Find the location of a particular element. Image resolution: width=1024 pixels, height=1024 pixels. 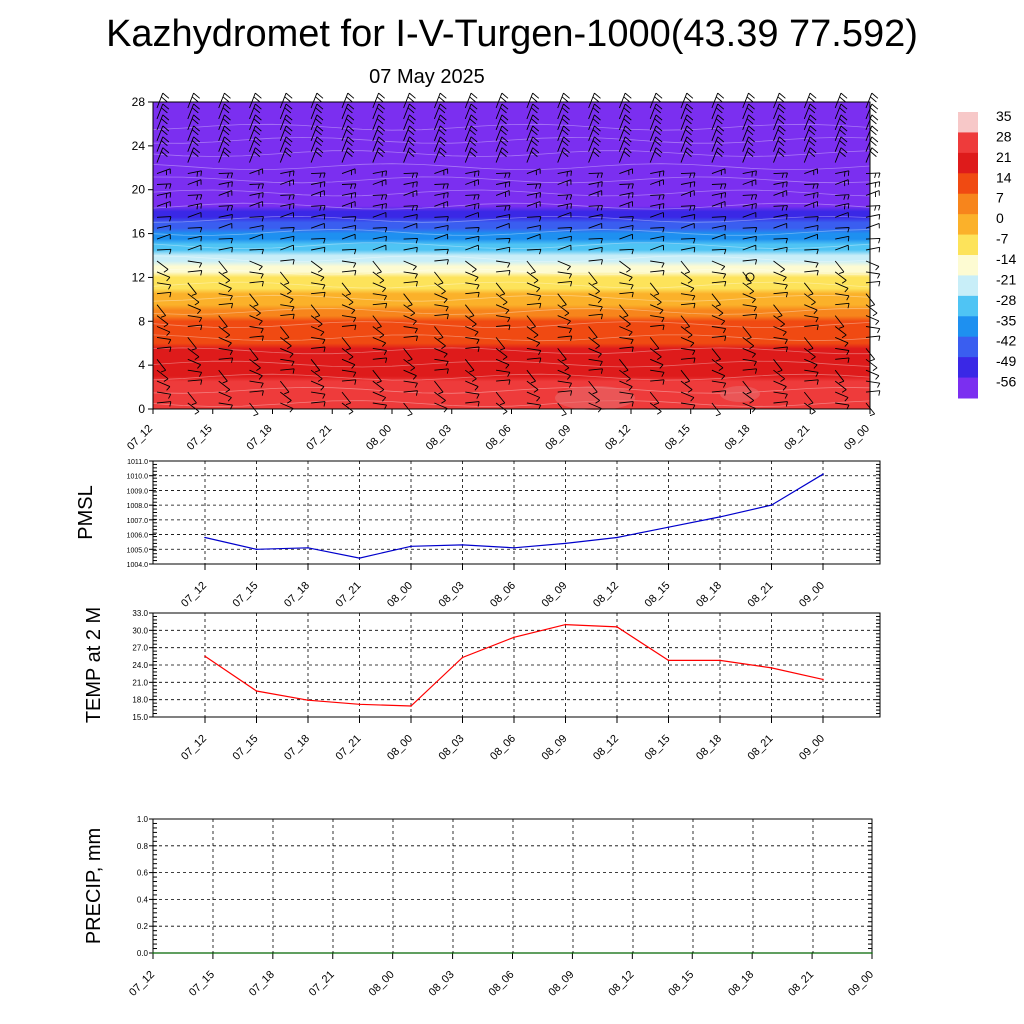

y-tick-label: 16 is located at coordinates (139, 234).